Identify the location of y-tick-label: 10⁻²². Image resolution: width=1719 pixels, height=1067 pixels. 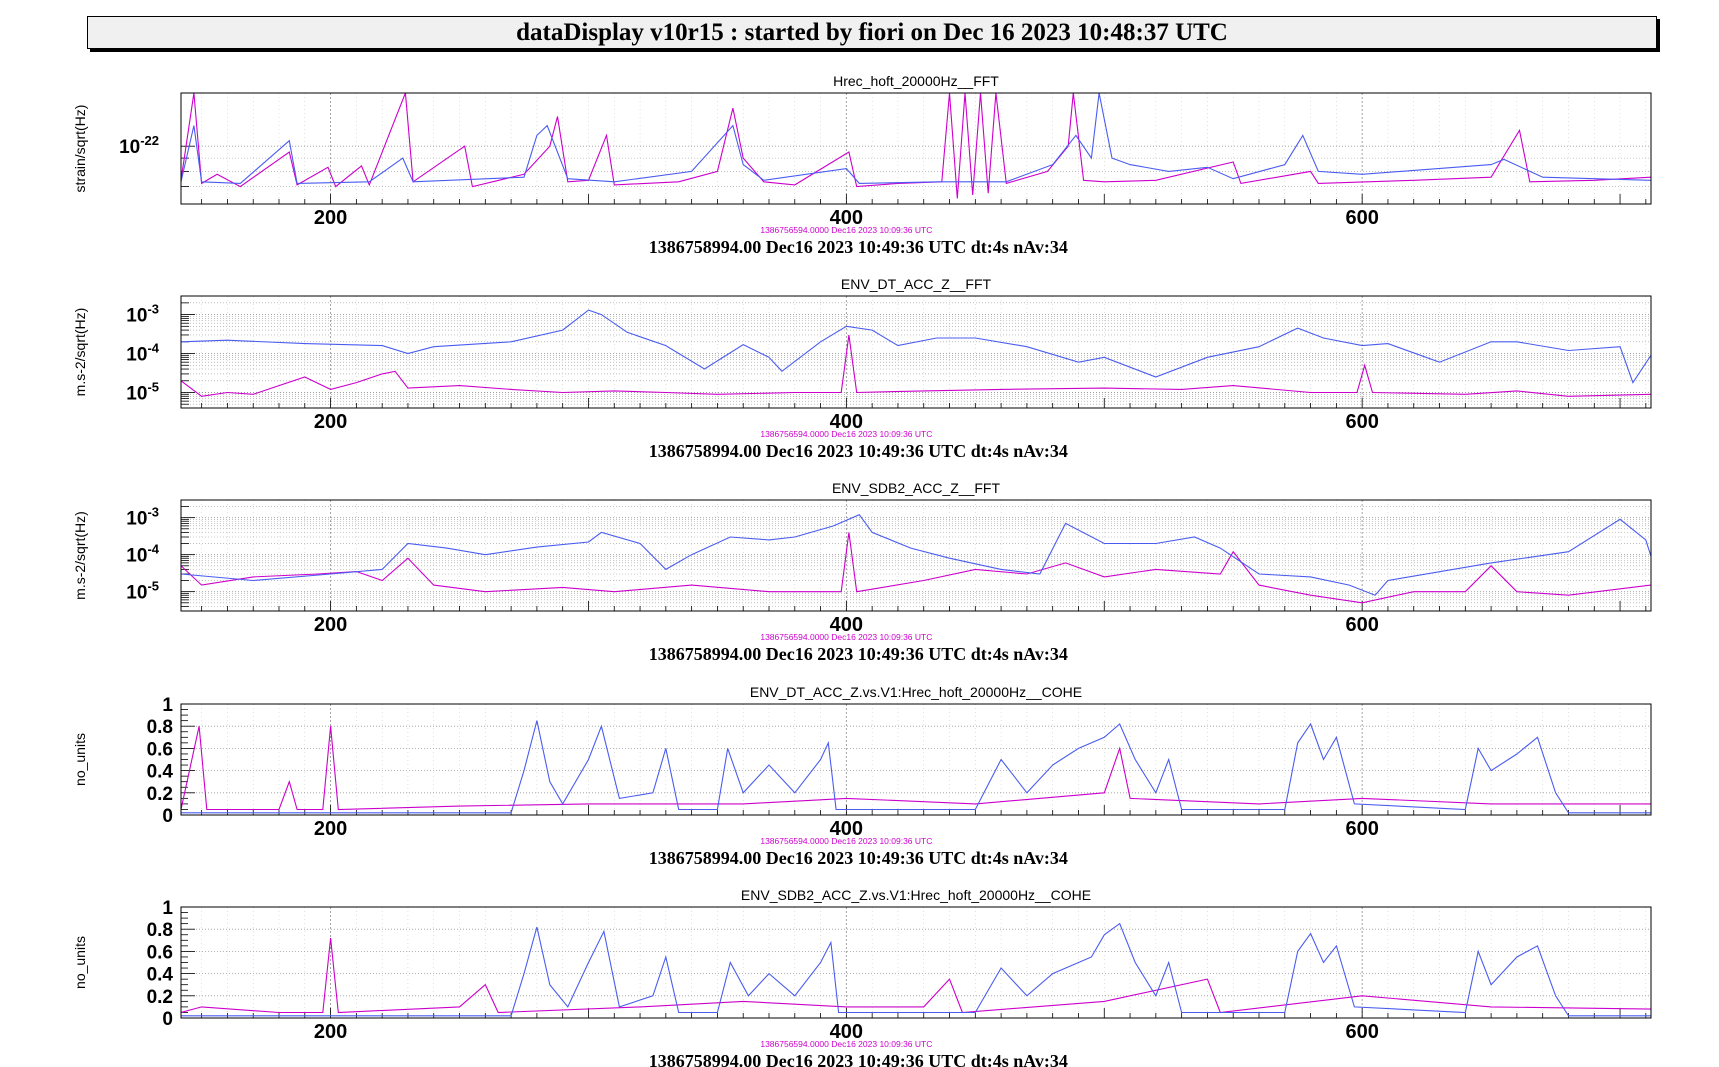
(139, 145).